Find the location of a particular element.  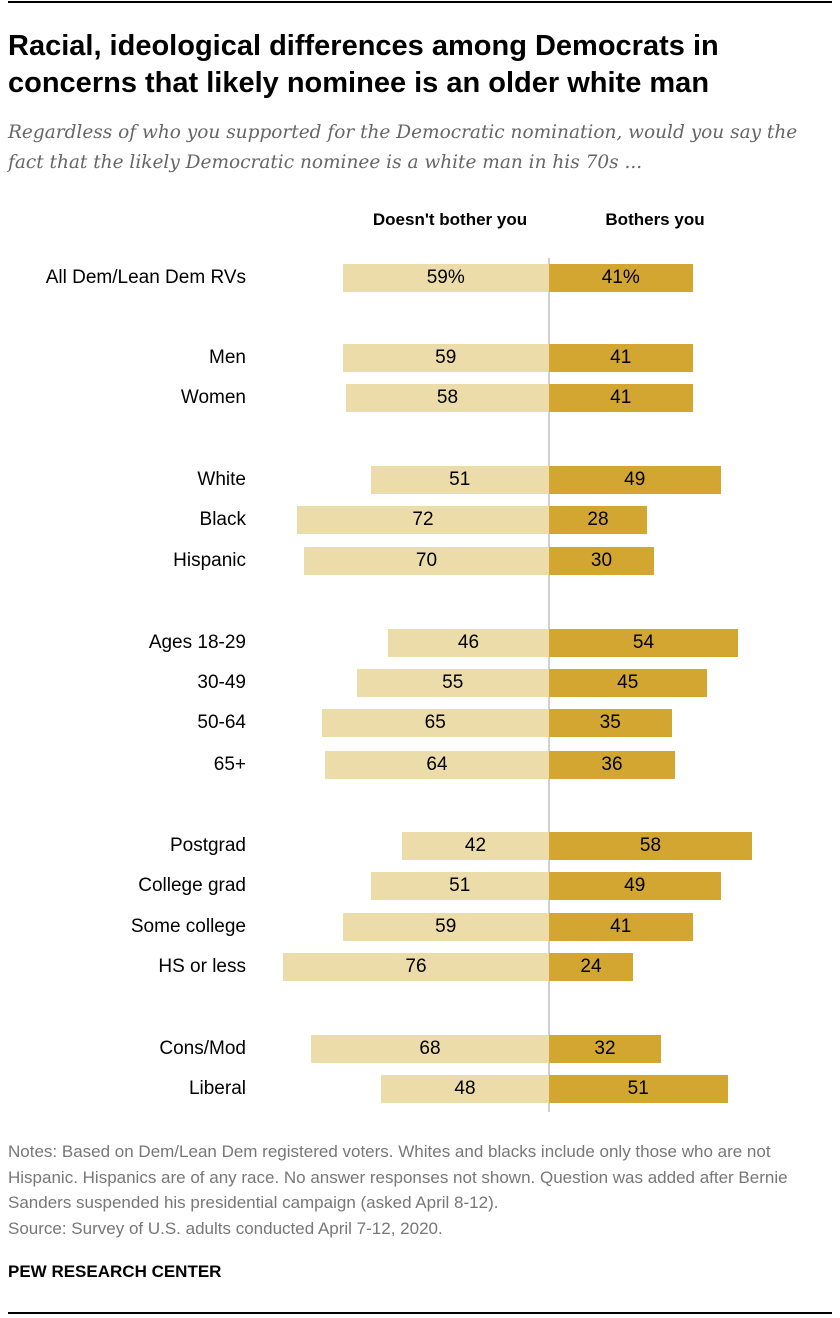

bar-doesnt-bother: 65 is located at coordinates (435, 723).